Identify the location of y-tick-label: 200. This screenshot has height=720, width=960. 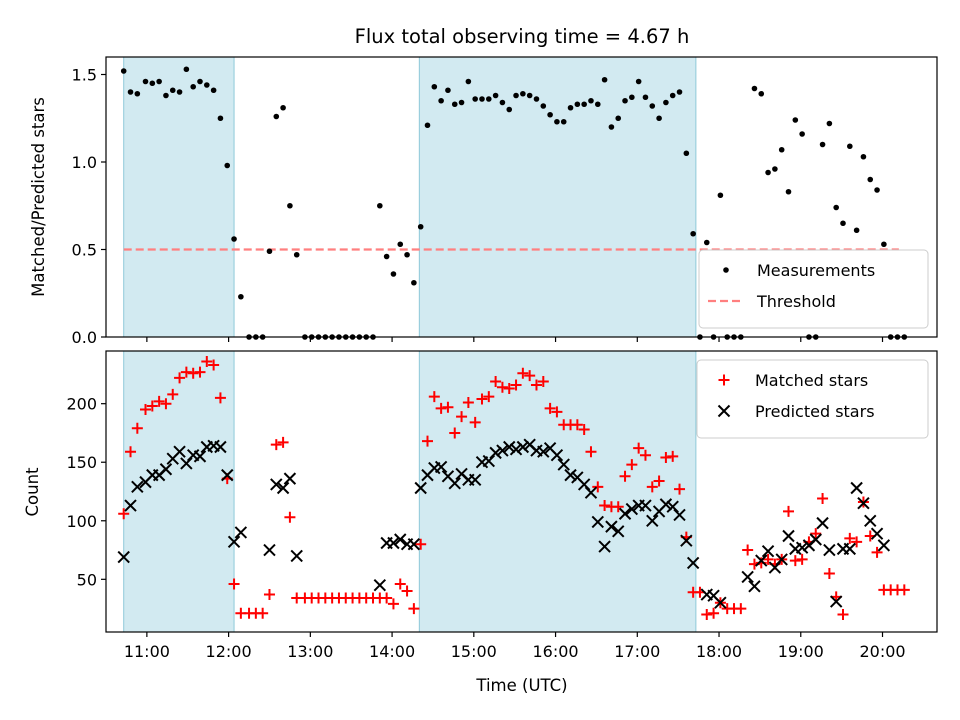
(81, 404).